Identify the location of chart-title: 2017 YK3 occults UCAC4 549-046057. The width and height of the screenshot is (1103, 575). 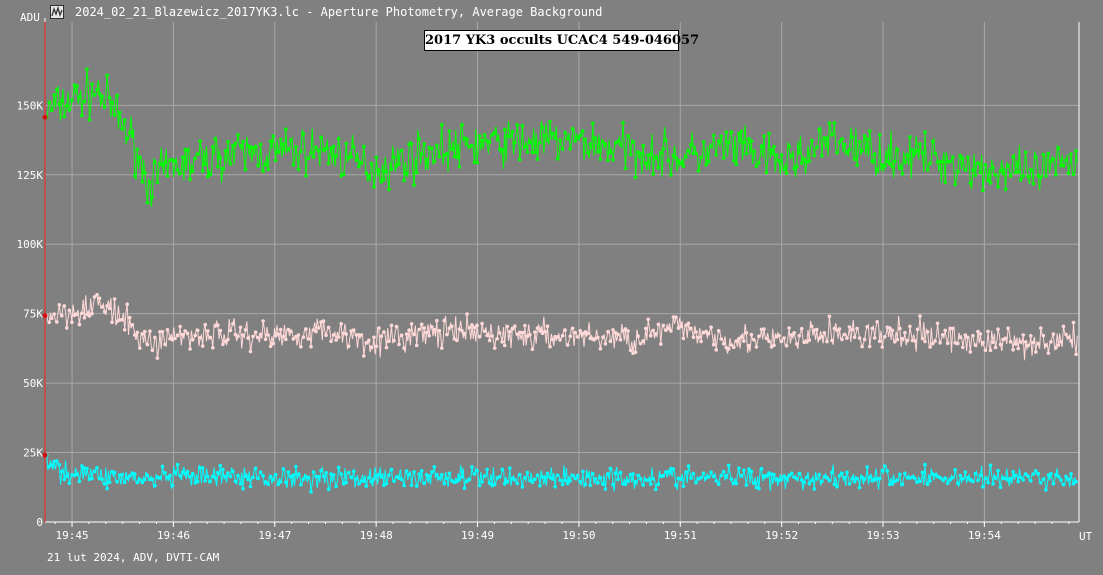
(561, 40).